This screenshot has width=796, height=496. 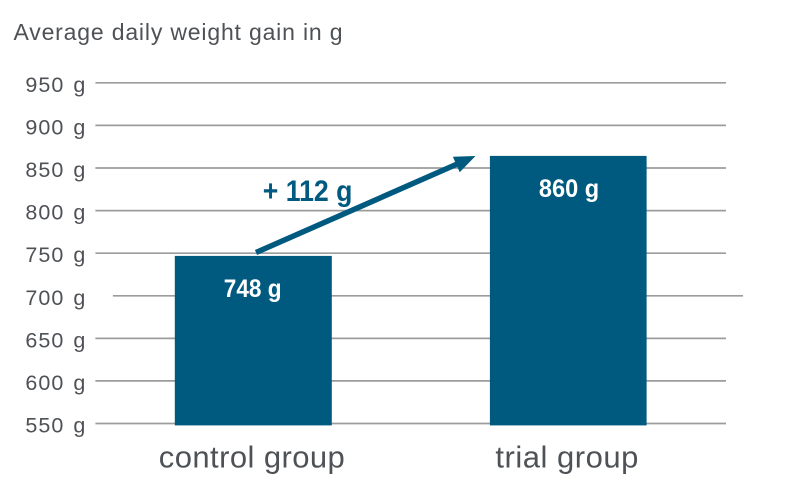 What do you see at coordinates (55, 213) in the screenshot?
I see `svg-text: 800 g` at bounding box center [55, 213].